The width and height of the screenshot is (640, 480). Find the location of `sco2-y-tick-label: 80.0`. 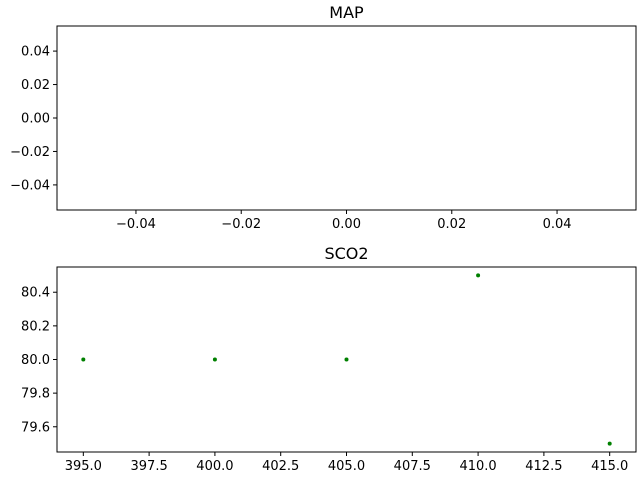

sco2-y-tick-label: 80.0 is located at coordinates (35, 360).